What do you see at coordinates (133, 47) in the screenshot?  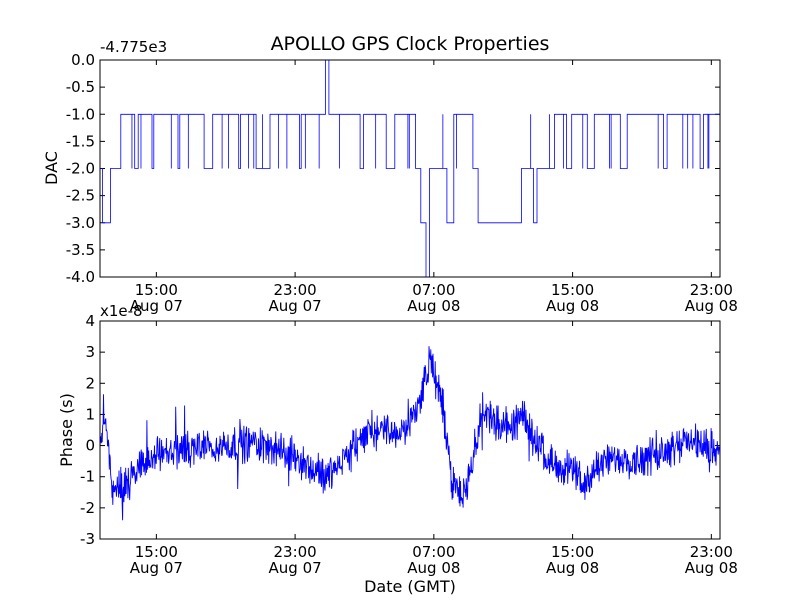 I see `dac-offset-text: -4.775e3` at bounding box center [133, 47].